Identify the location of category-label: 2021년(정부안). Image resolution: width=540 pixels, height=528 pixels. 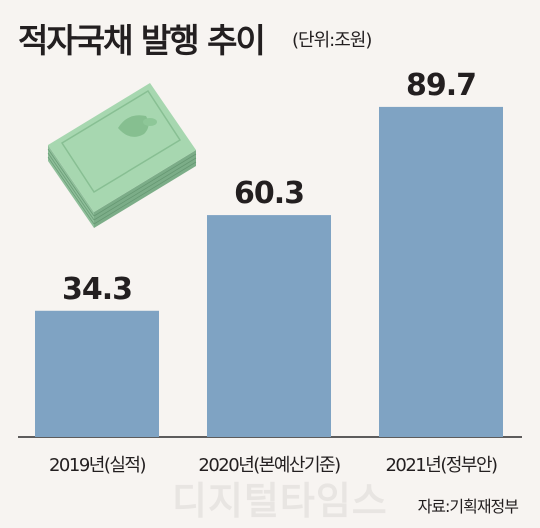
(441, 465).